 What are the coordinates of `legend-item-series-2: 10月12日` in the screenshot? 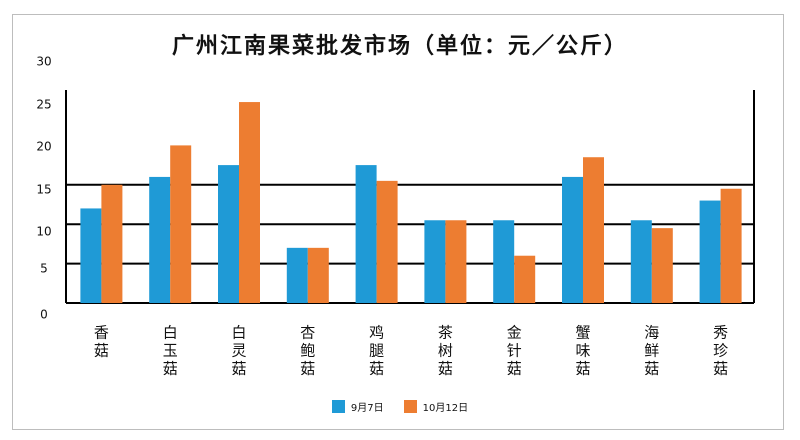 It's located at (436, 406).